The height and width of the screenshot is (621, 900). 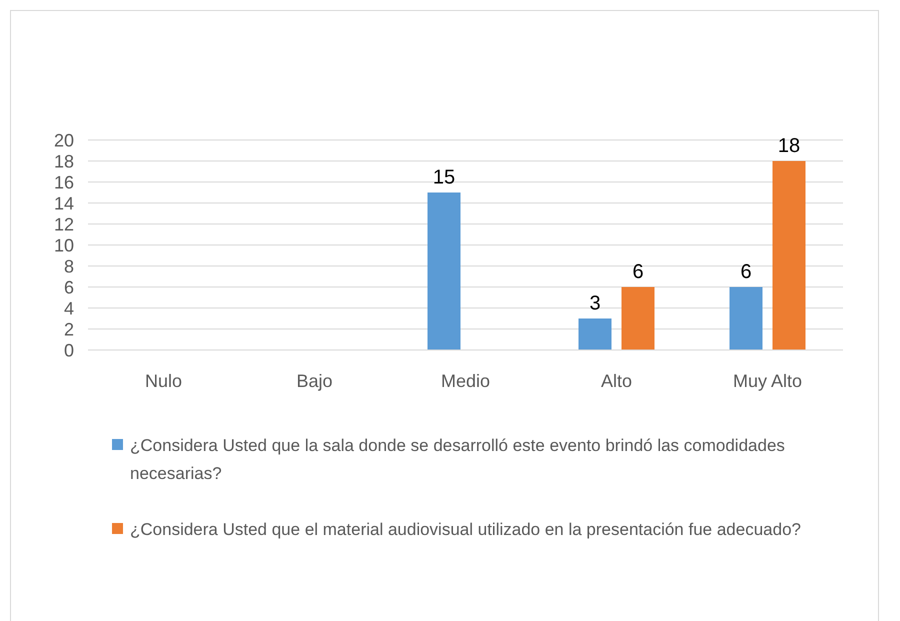 I want to click on legend-label: ¿Considera Usted que el material audiovisual utilizado en la presentación fue adecuado?, so click(x=465, y=529).